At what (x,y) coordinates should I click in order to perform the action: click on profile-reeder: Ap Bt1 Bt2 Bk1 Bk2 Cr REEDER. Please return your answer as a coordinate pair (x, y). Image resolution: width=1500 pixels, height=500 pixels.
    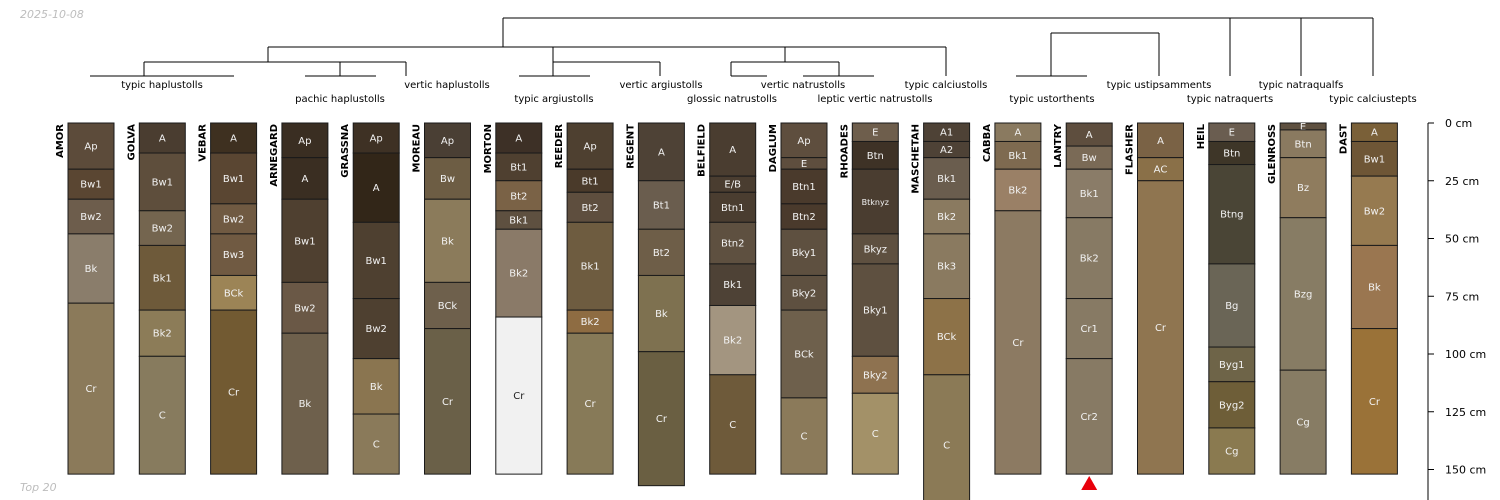
    Looking at the image, I should click on (584, 298).